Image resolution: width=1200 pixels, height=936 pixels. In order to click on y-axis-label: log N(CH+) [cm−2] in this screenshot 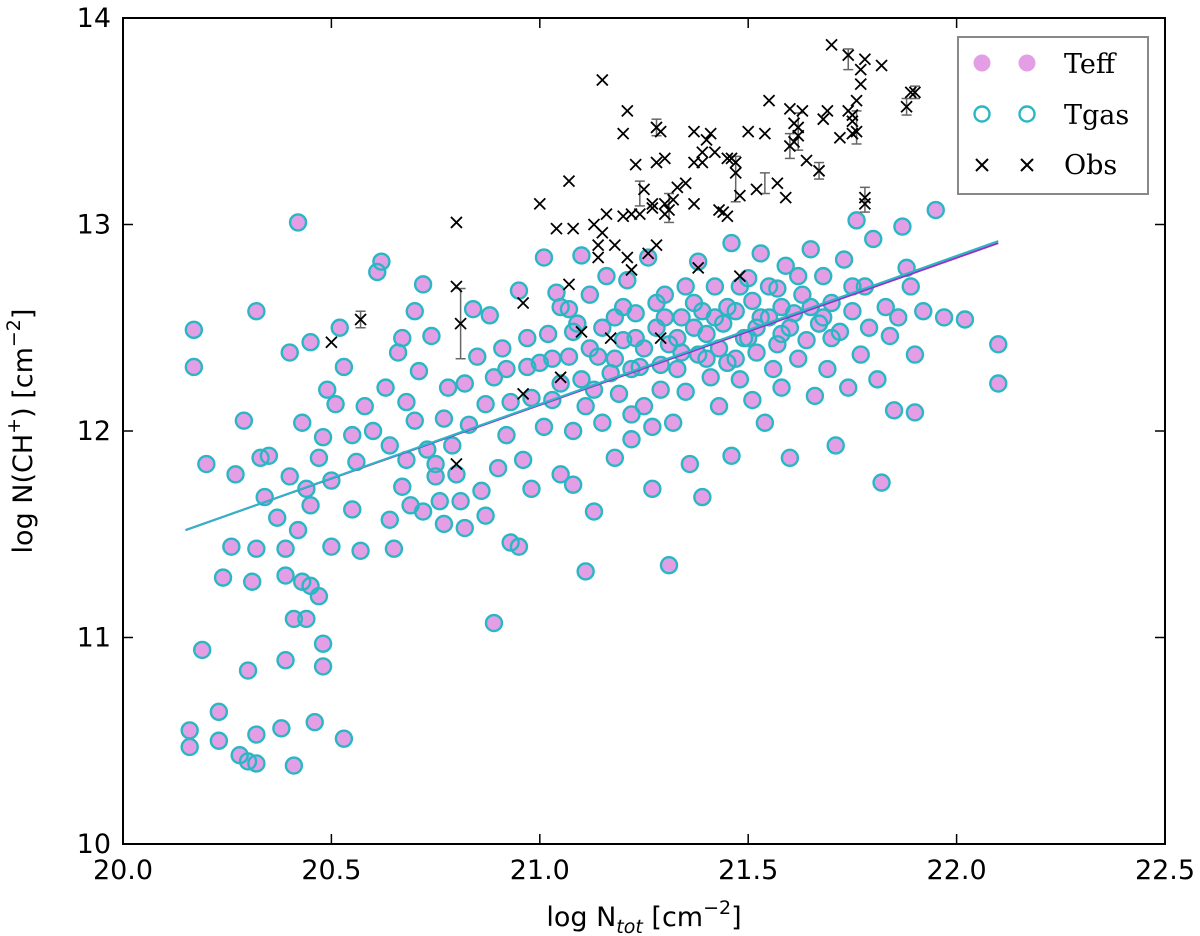, I will do `click(21, 431)`.